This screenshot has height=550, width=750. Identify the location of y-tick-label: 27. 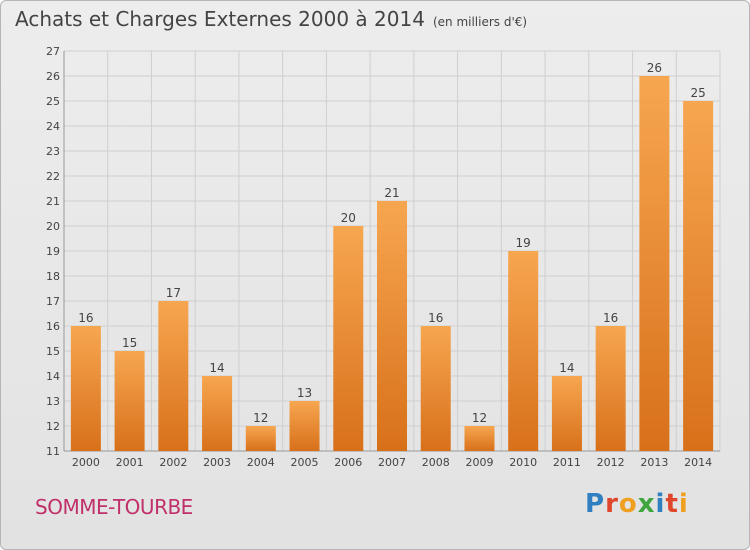
(53, 51).